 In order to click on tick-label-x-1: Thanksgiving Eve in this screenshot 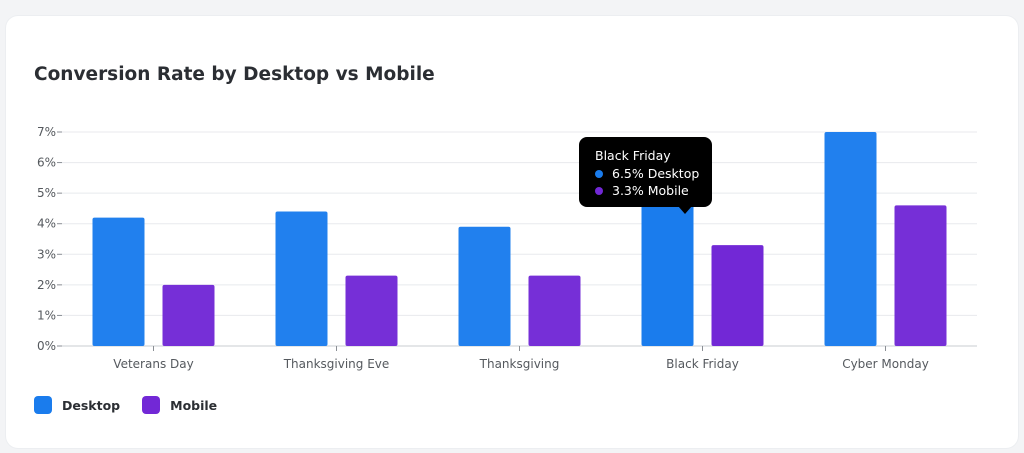, I will do `click(336, 364)`.